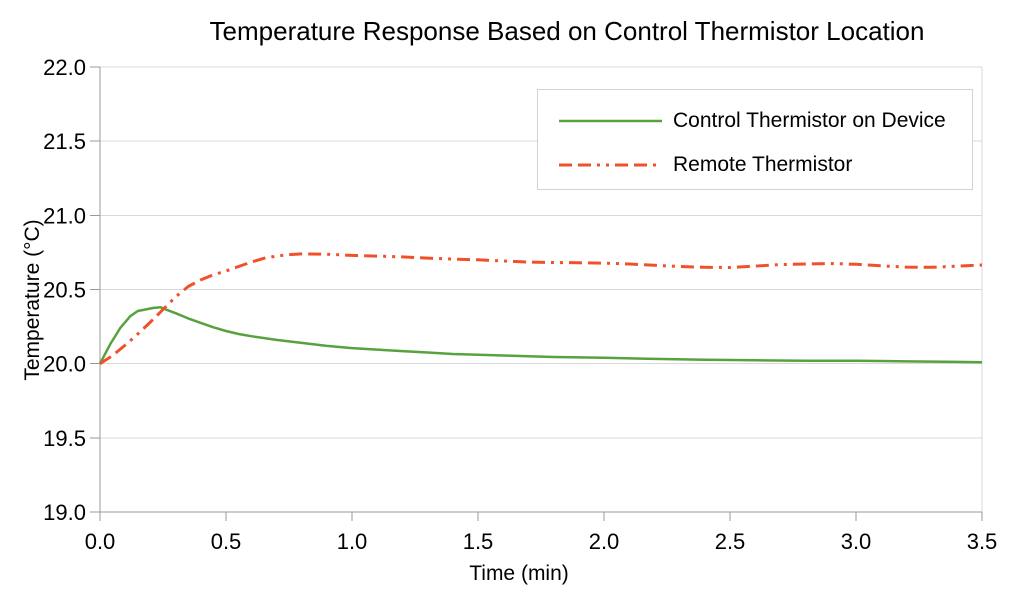 This screenshot has height=595, width=1024. What do you see at coordinates (809, 120) in the screenshot?
I see `legend-label-control-thermistor: Control Thermistor on Device` at bounding box center [809, 120].